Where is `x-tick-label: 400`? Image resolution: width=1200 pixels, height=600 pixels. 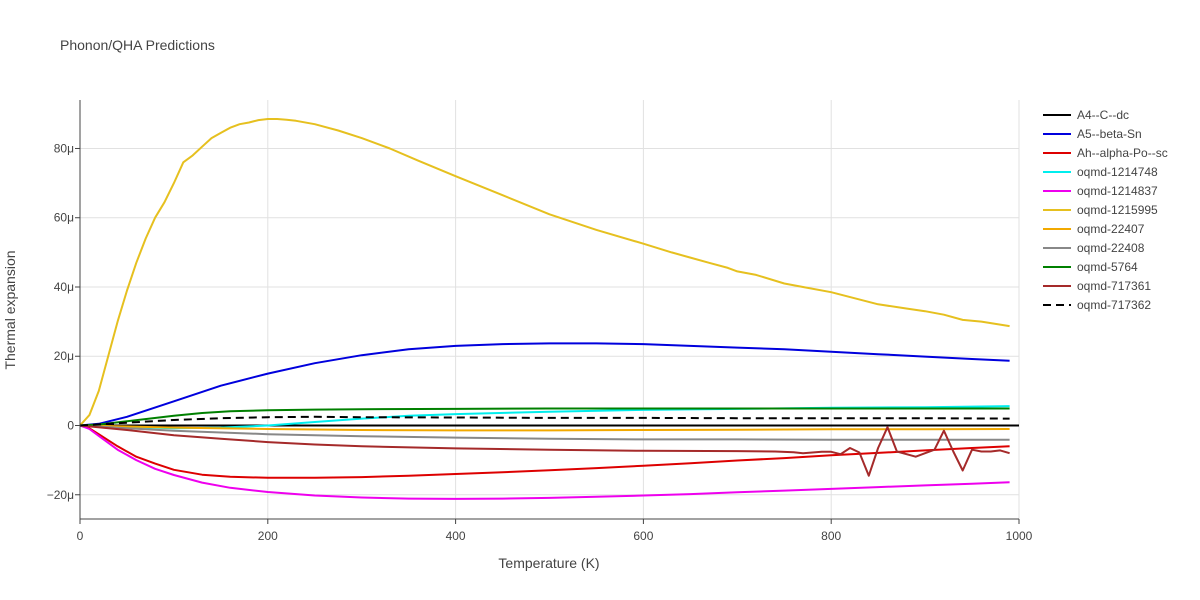
x-tick-label: 400 is located at coordinates (456, 536).